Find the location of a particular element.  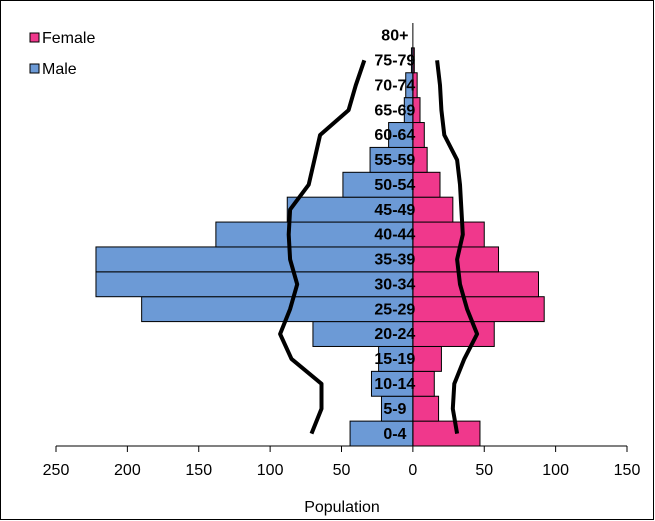

category-label: 60-64 is located at coordinates (394, 135).